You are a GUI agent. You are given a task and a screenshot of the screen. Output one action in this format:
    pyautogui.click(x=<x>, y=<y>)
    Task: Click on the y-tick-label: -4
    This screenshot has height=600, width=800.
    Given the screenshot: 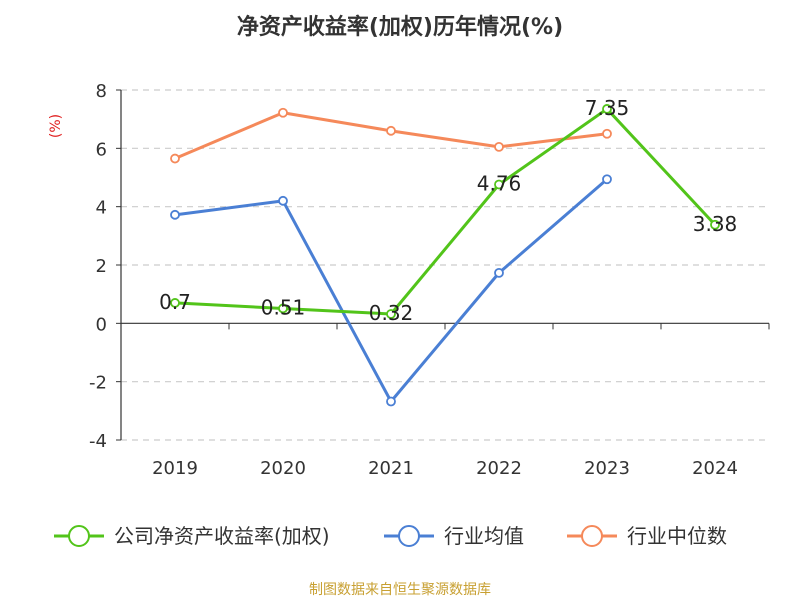 What is the action you would take?
    pyautogui.click(x=98, y=441)
    